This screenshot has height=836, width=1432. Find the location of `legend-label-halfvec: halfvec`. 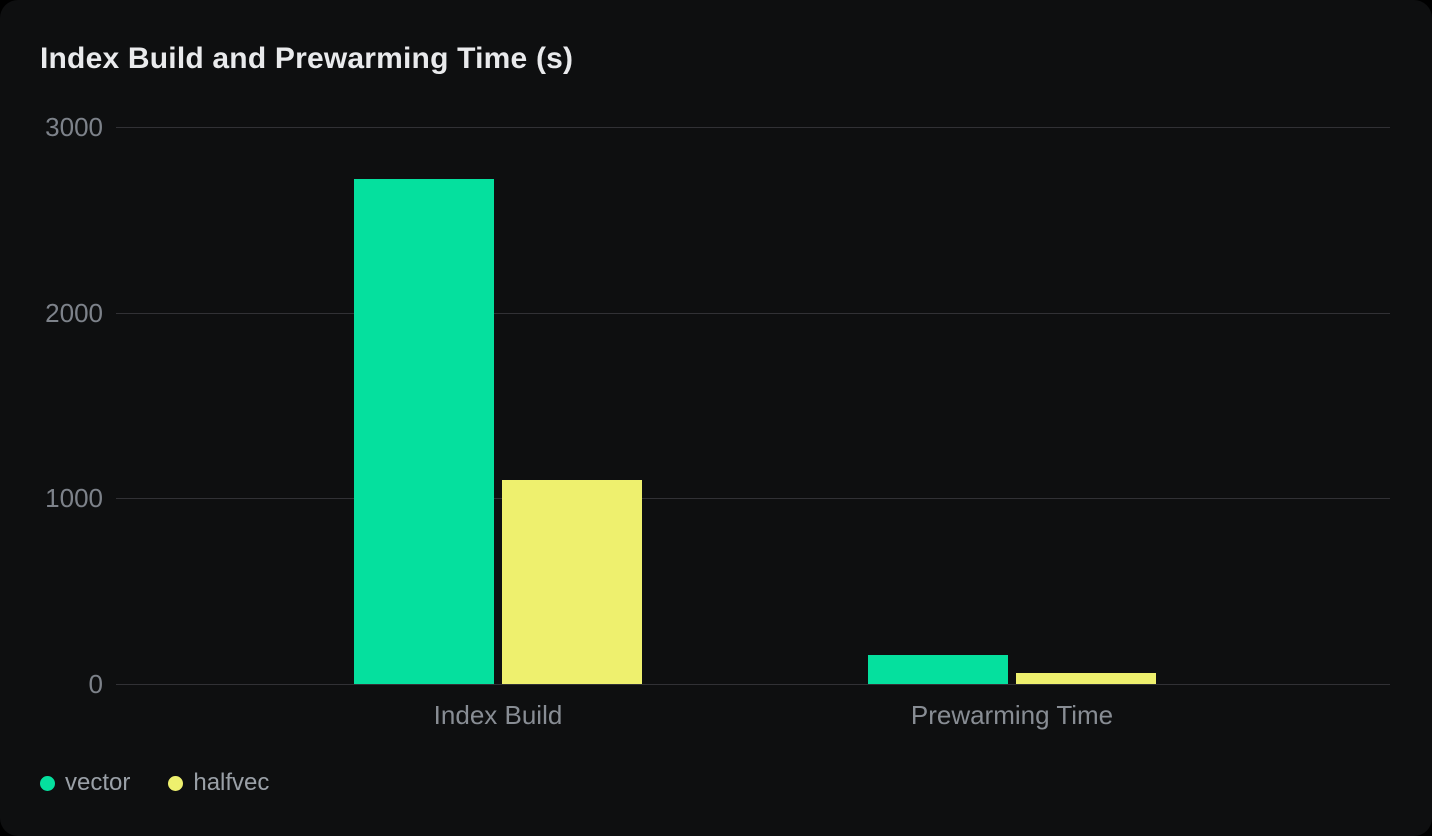

legend-label-halfvec: halfvec is located at coordinates (231, 782).